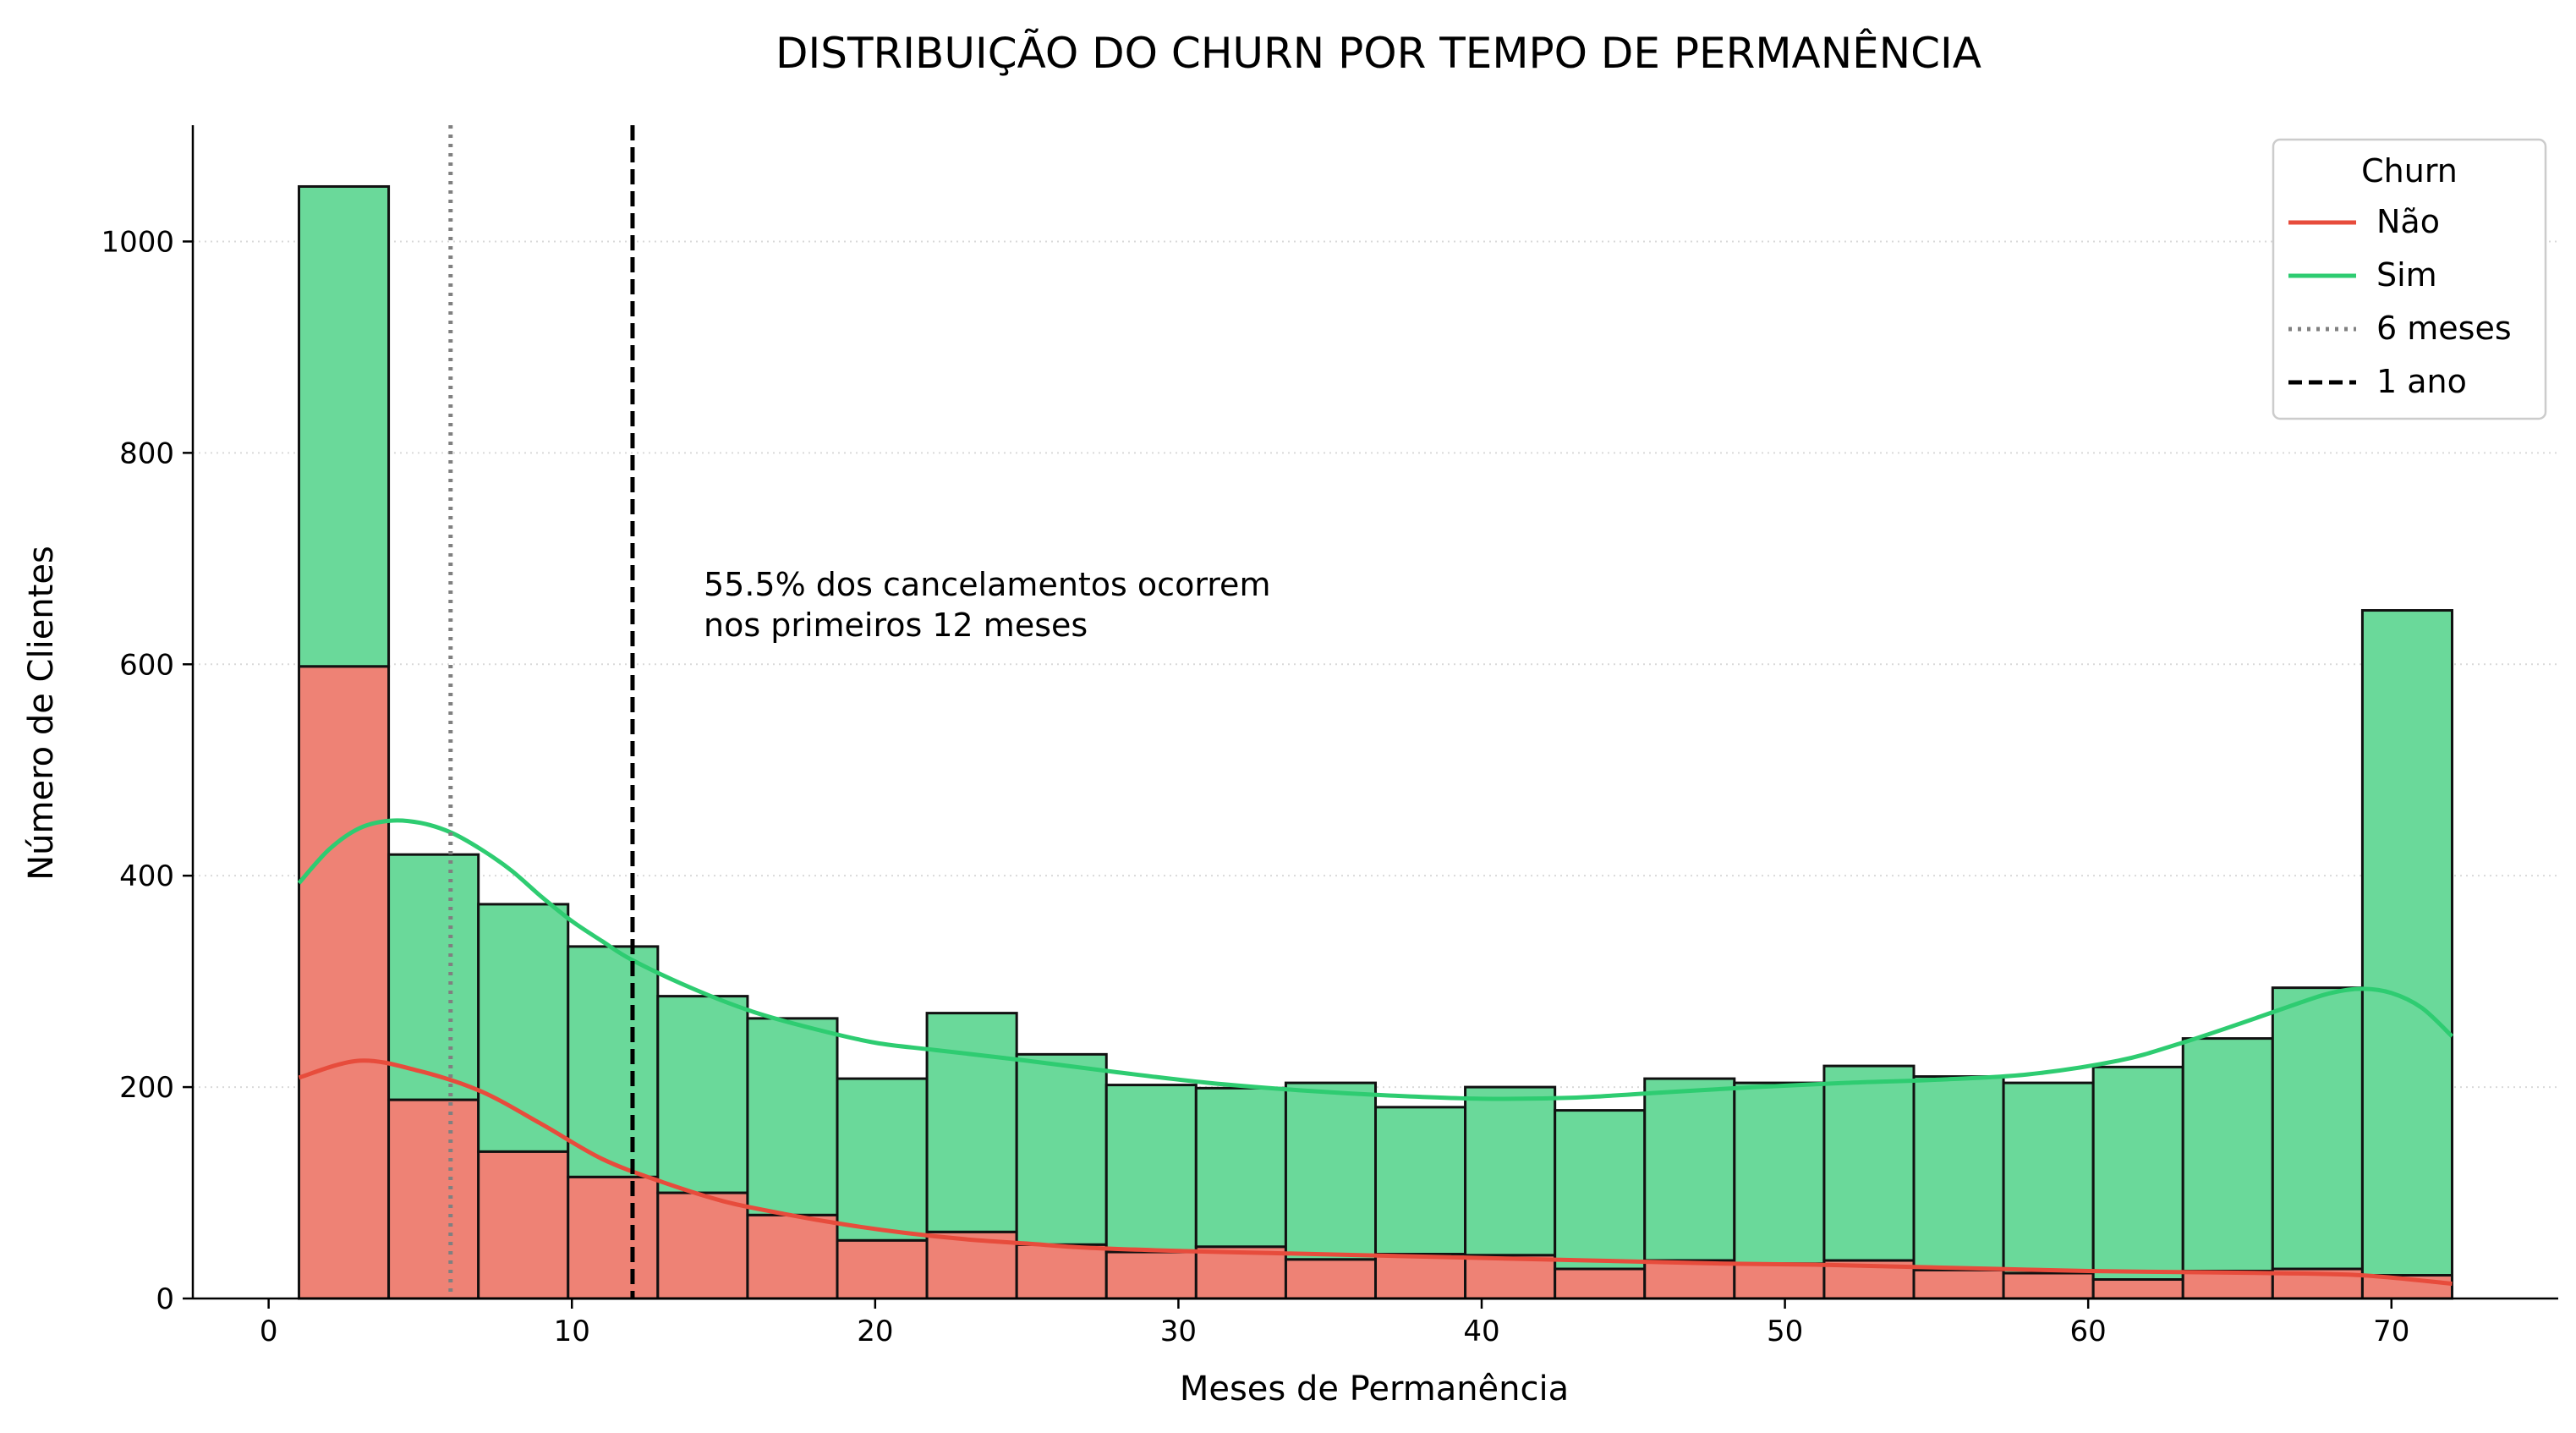  Describe the element at coordinates (1178, 1331) in the screenshot. I see `x-tick-label: 30` at that location.